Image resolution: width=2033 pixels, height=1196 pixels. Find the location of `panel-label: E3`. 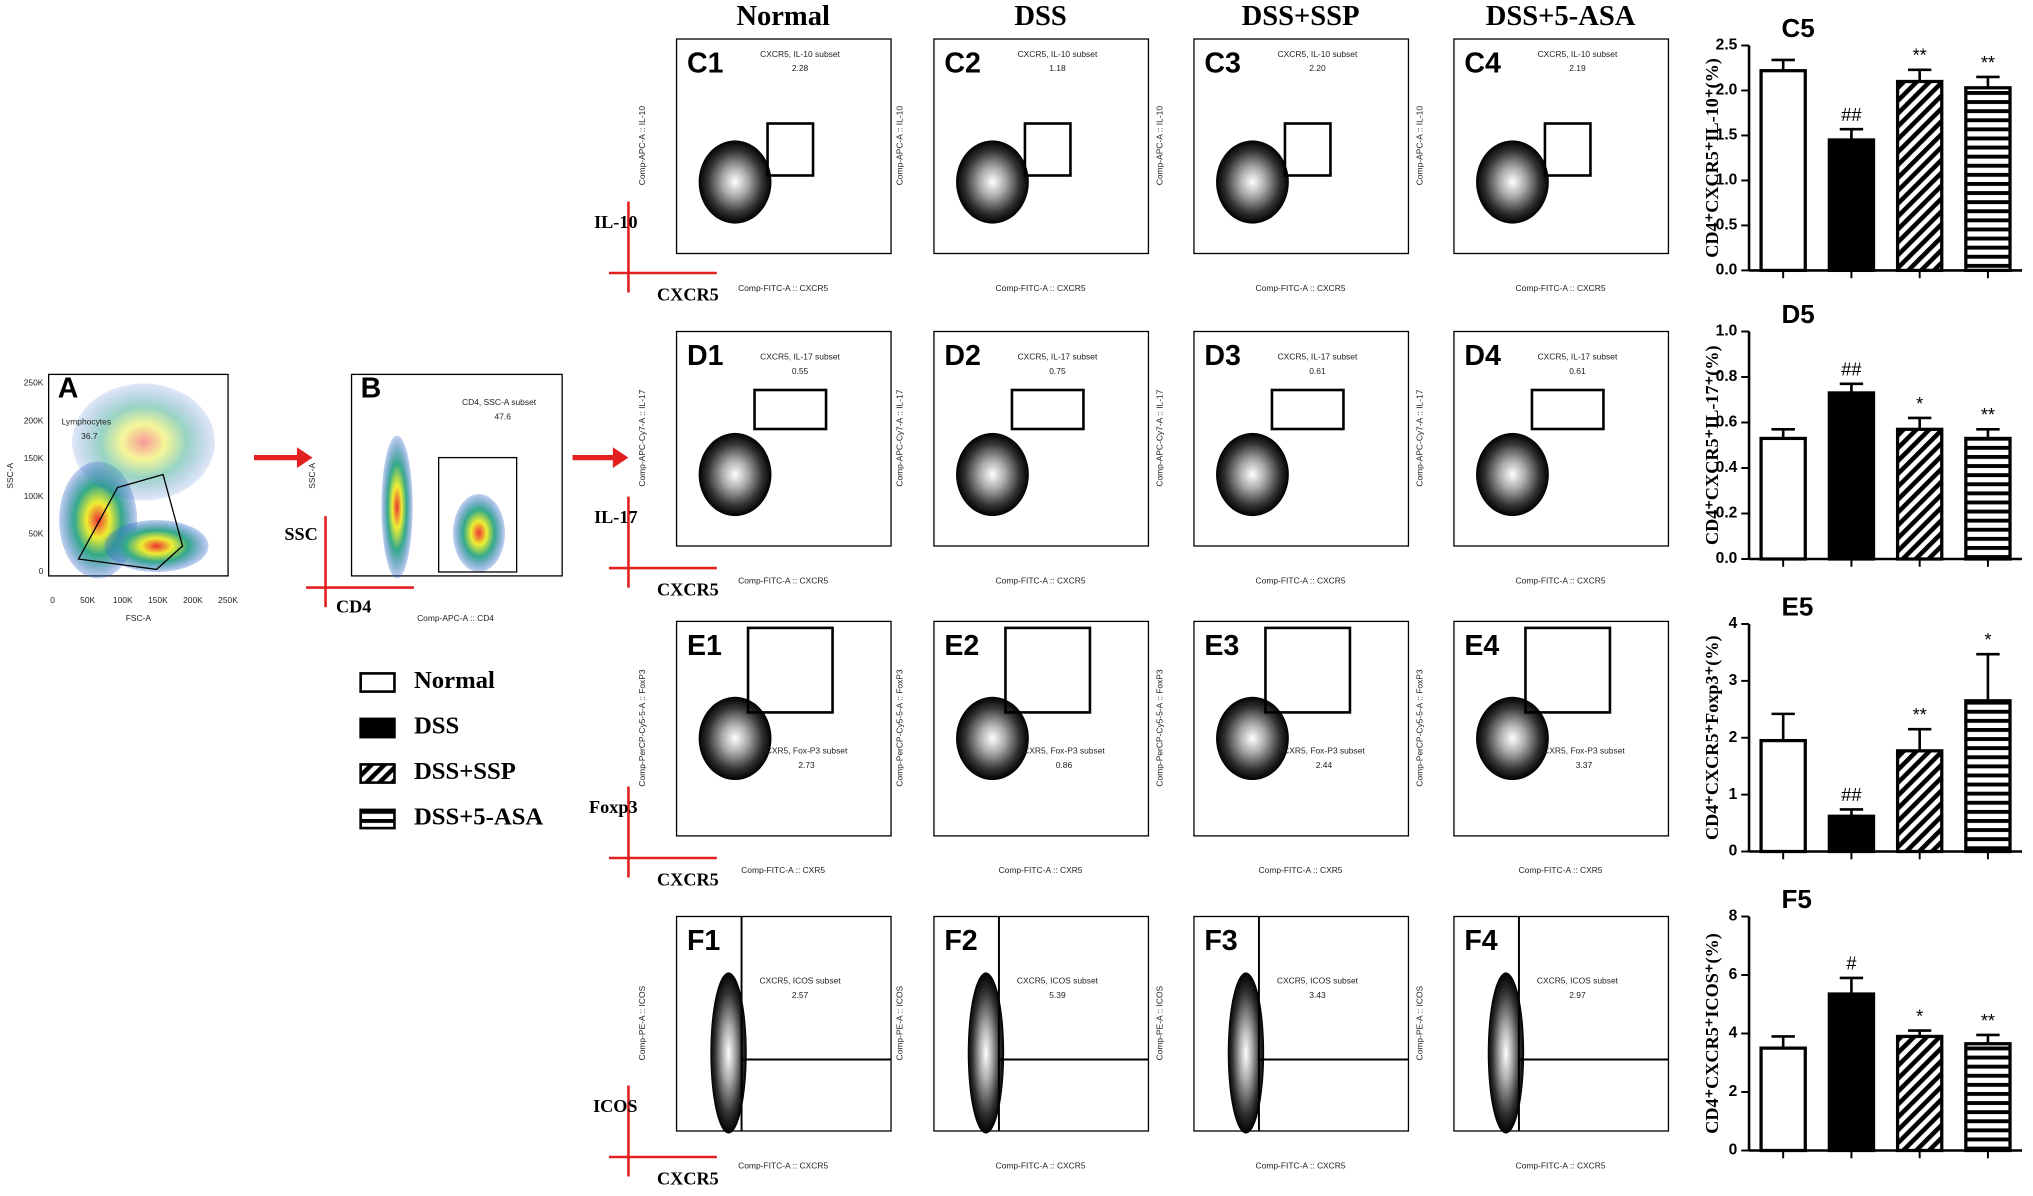

panel-label: E3 is located at coordinates (1221, 646).